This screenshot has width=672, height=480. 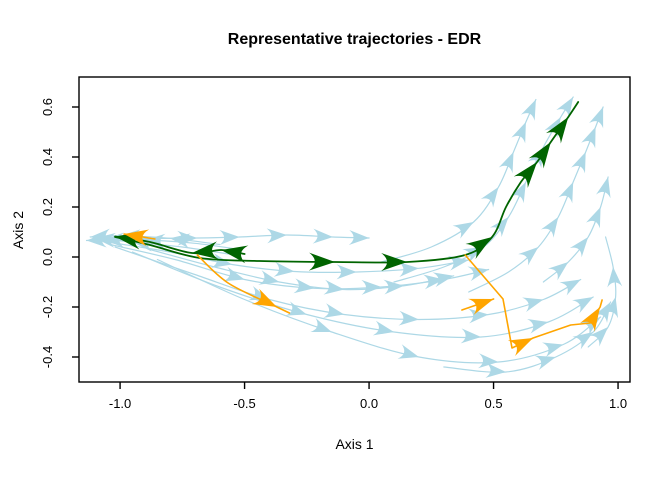 What do you see at coordinates (243, 284) in the screenshot?
I see `trajectory-path-rep-orange-diag` at bounding box center [243, 284].